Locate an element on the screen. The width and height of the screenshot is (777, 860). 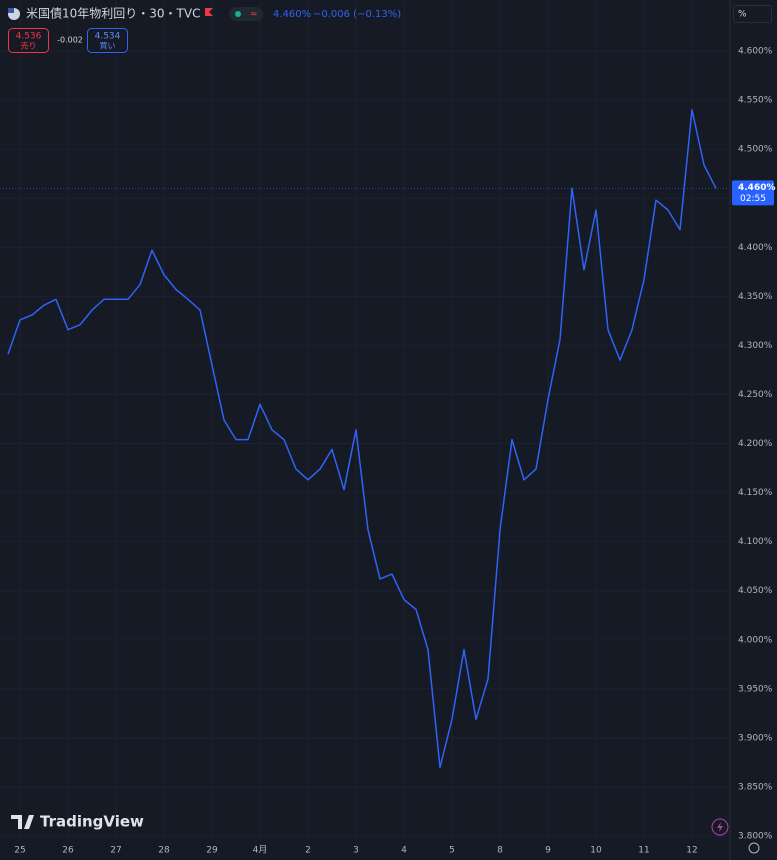
axis-unit: % is located at coordinates (742, 15).